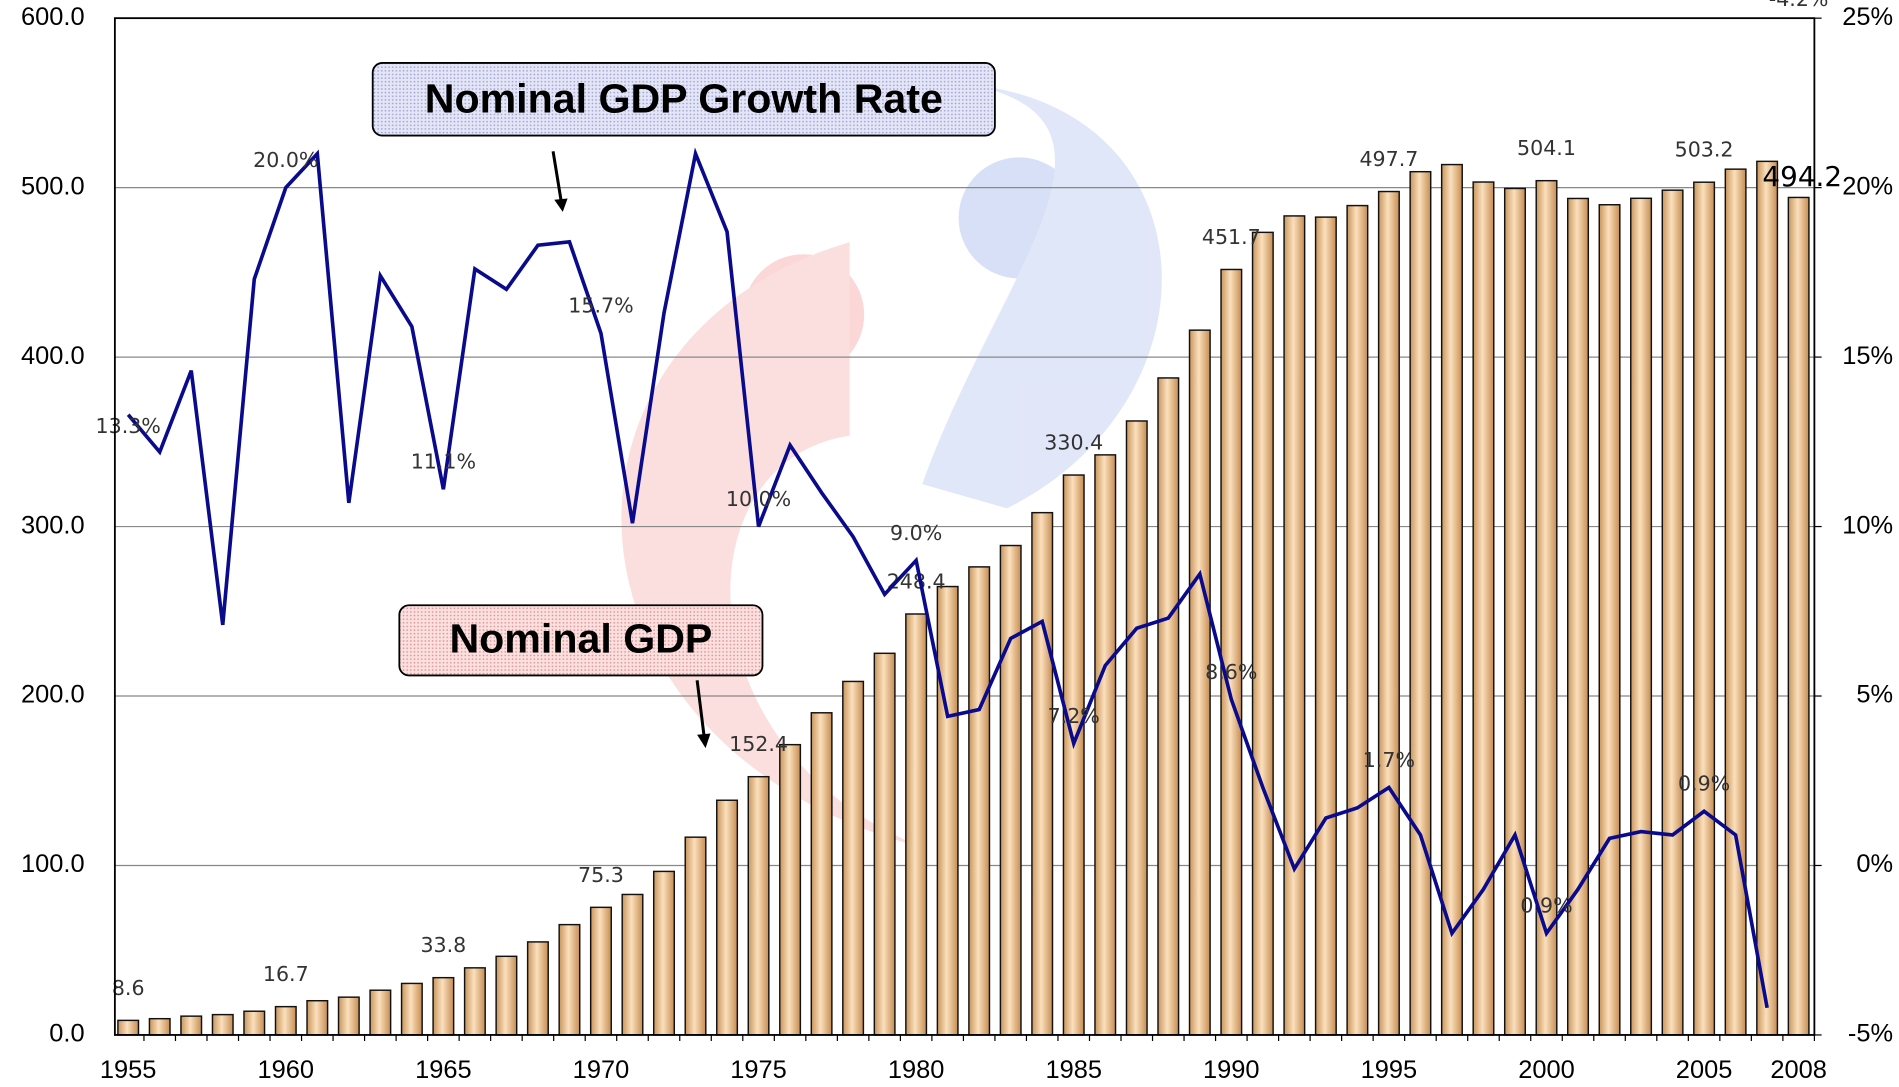 The width and height of the screenshot is (1899, 1087). What do you see at coordinates (285, 160) in the screenshot?
I see `line-label: 20.0%` at bounding box center [285, 160].